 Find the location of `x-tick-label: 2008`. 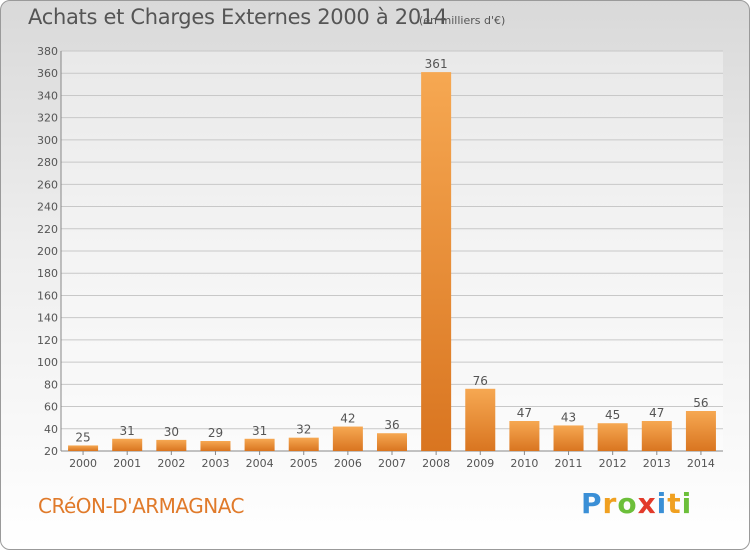

x-tick-label: 2008 is located at coordinates (436, 463).